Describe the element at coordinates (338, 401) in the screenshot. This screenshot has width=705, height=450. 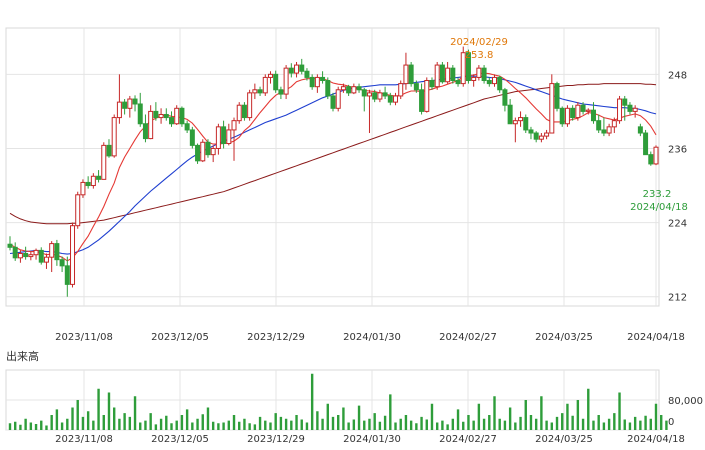
I see `volume-bars` at that location.